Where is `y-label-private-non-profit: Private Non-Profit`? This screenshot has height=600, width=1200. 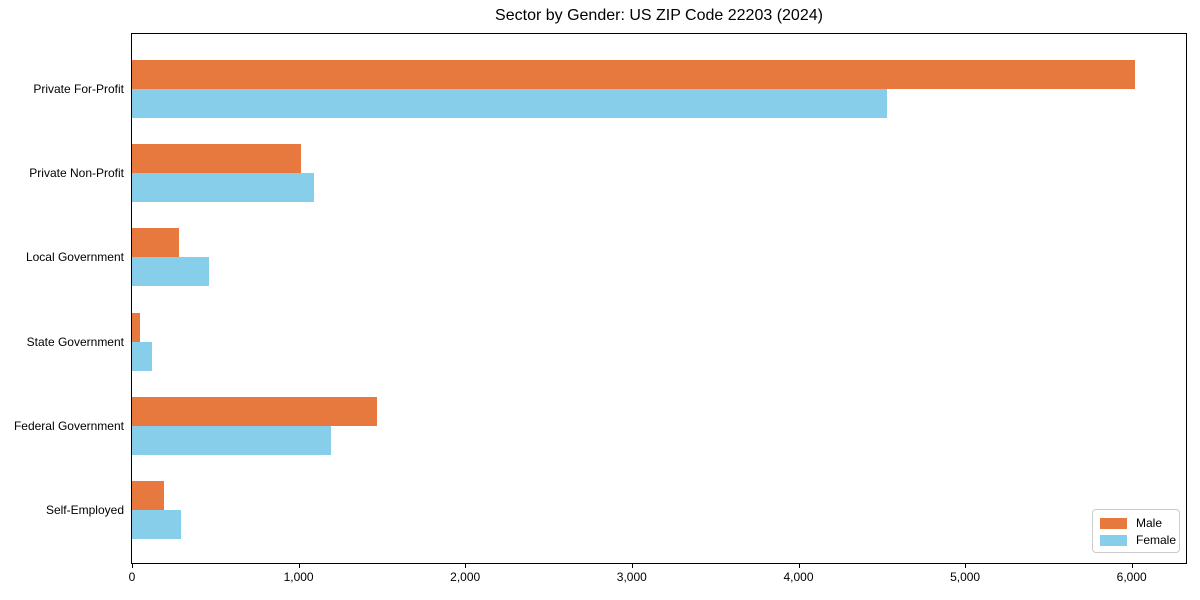
y-label-private-non-profit: Private Non-Profit is located at coordinates (76, 173).